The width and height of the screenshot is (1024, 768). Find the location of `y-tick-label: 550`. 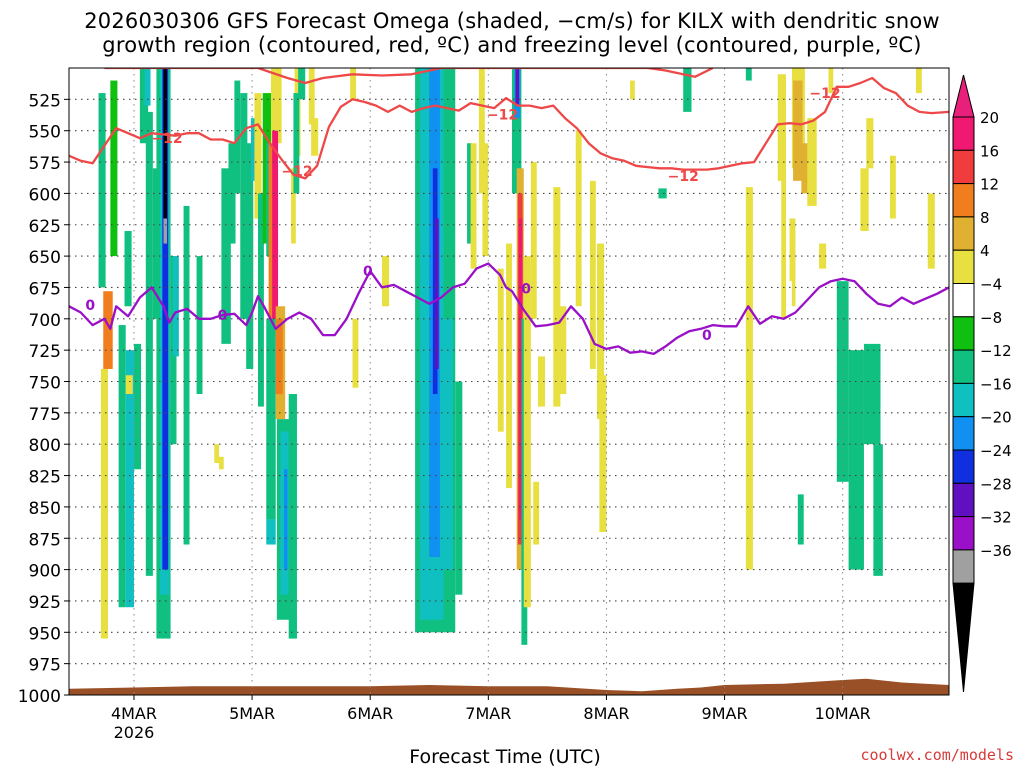

y-tick-label: 550 is located at coordinates (45, 133).